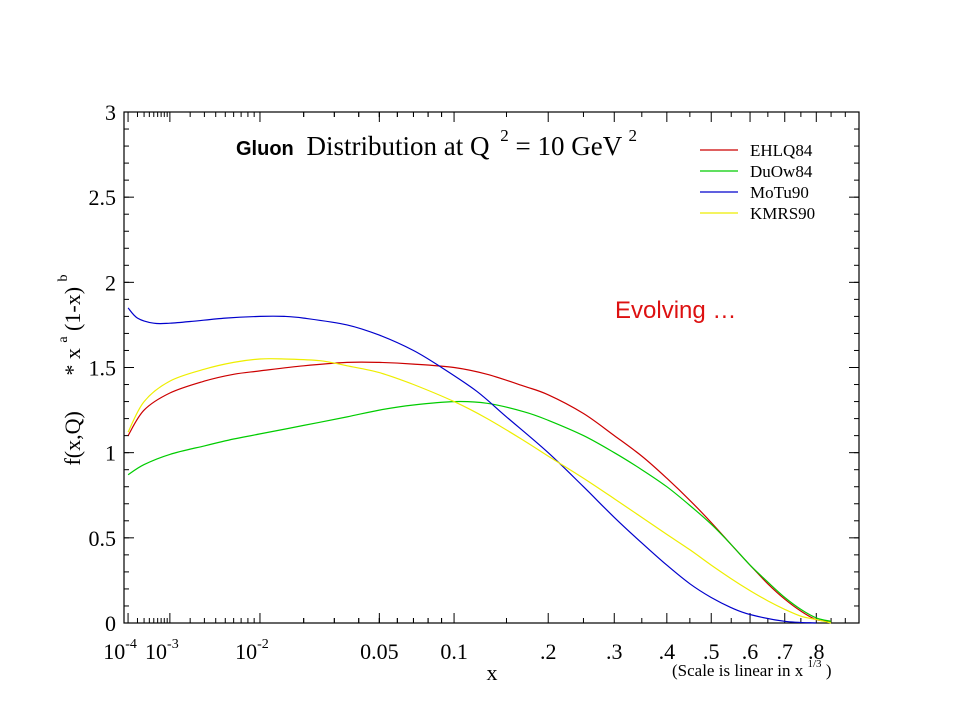 This screenshot has height=720, width=960. I want to click on chart-title: Gluon Distribution at Q 2 = 10 GeV 2, so click(436, 139).